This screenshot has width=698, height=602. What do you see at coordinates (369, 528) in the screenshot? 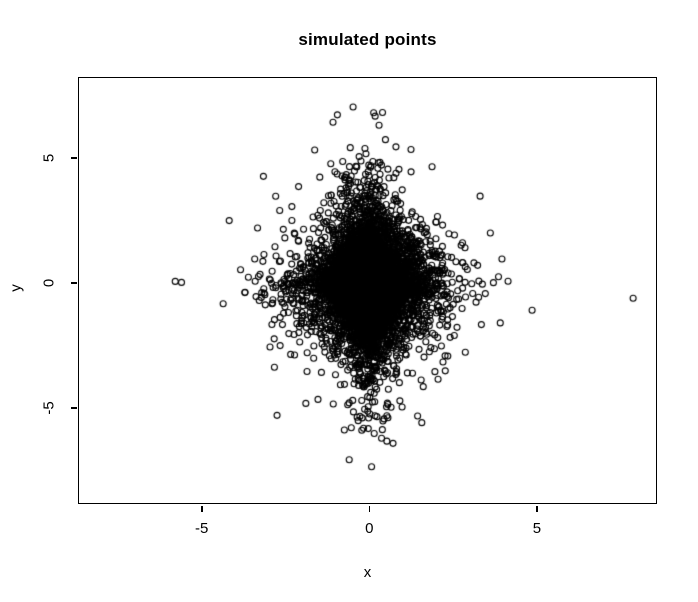
I see `x-tick-label: 0` at bounding box center [369, 528].